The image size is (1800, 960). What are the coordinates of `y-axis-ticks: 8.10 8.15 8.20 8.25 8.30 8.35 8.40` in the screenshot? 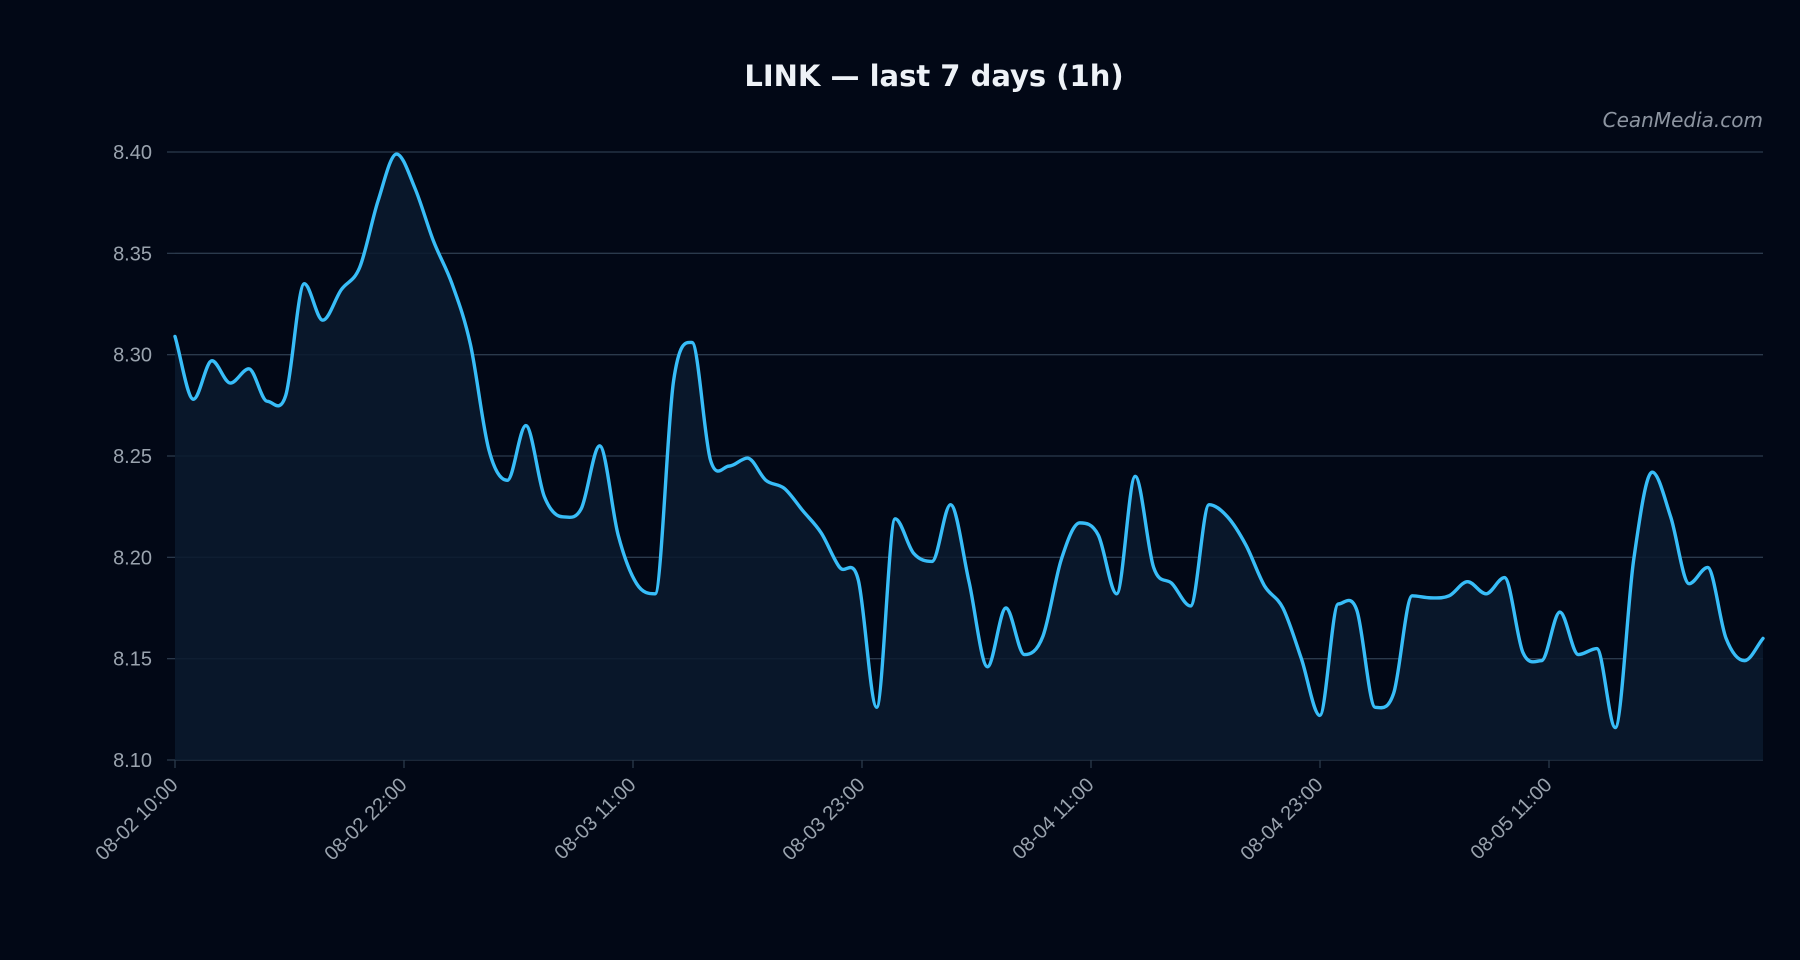 It's located at (144, 457).